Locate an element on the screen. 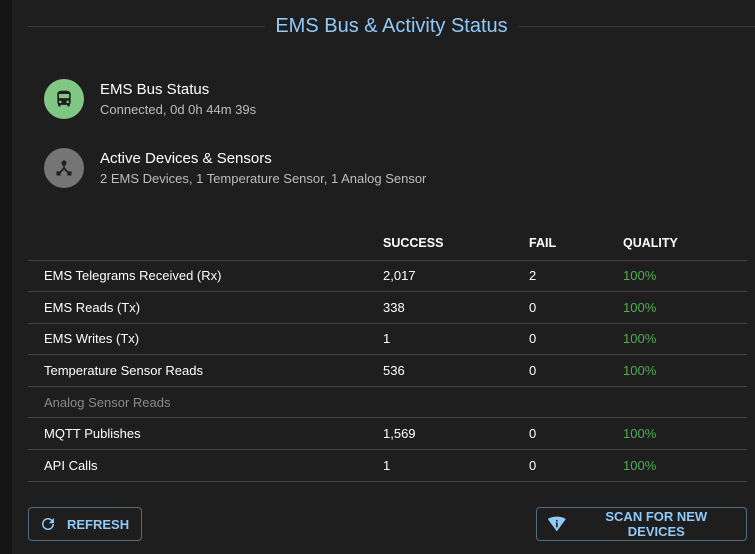  table-row: Temperature Sensor Reads 536 0 100% is located at coordinates (387, 370).